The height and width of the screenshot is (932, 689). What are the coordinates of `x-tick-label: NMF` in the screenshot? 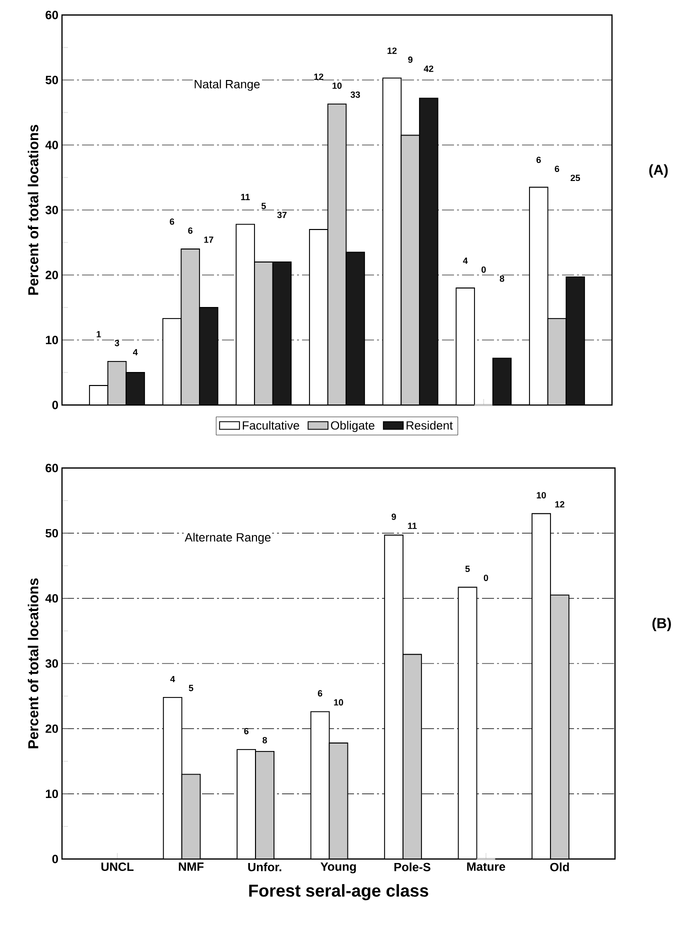 It's located at (191, 866).